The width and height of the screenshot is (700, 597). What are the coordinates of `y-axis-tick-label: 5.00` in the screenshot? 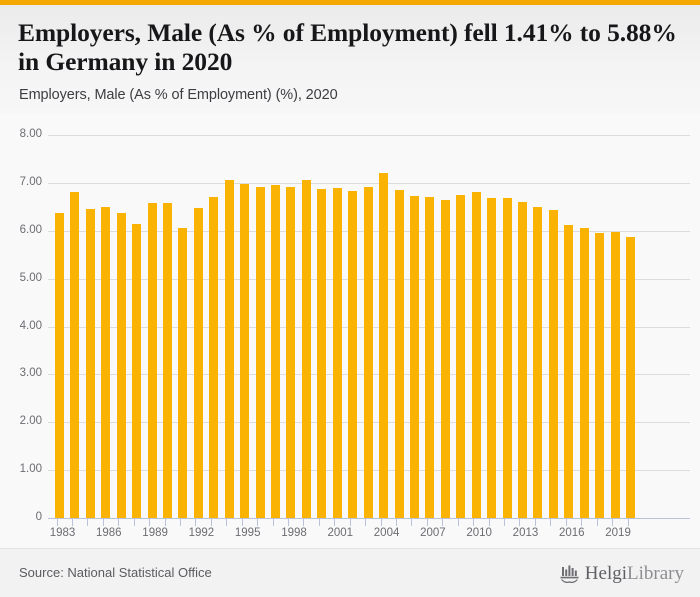 It's located at (30, 277).